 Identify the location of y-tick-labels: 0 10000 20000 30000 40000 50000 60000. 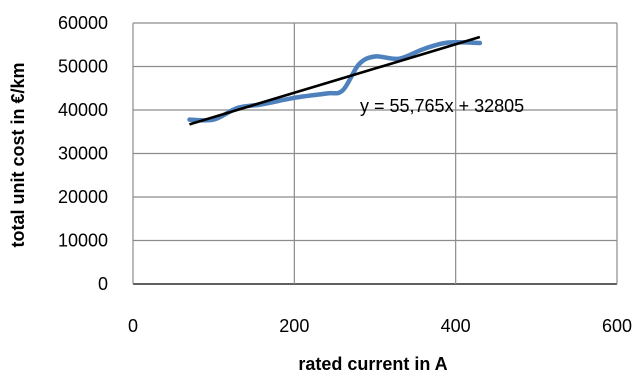
(83, 153).